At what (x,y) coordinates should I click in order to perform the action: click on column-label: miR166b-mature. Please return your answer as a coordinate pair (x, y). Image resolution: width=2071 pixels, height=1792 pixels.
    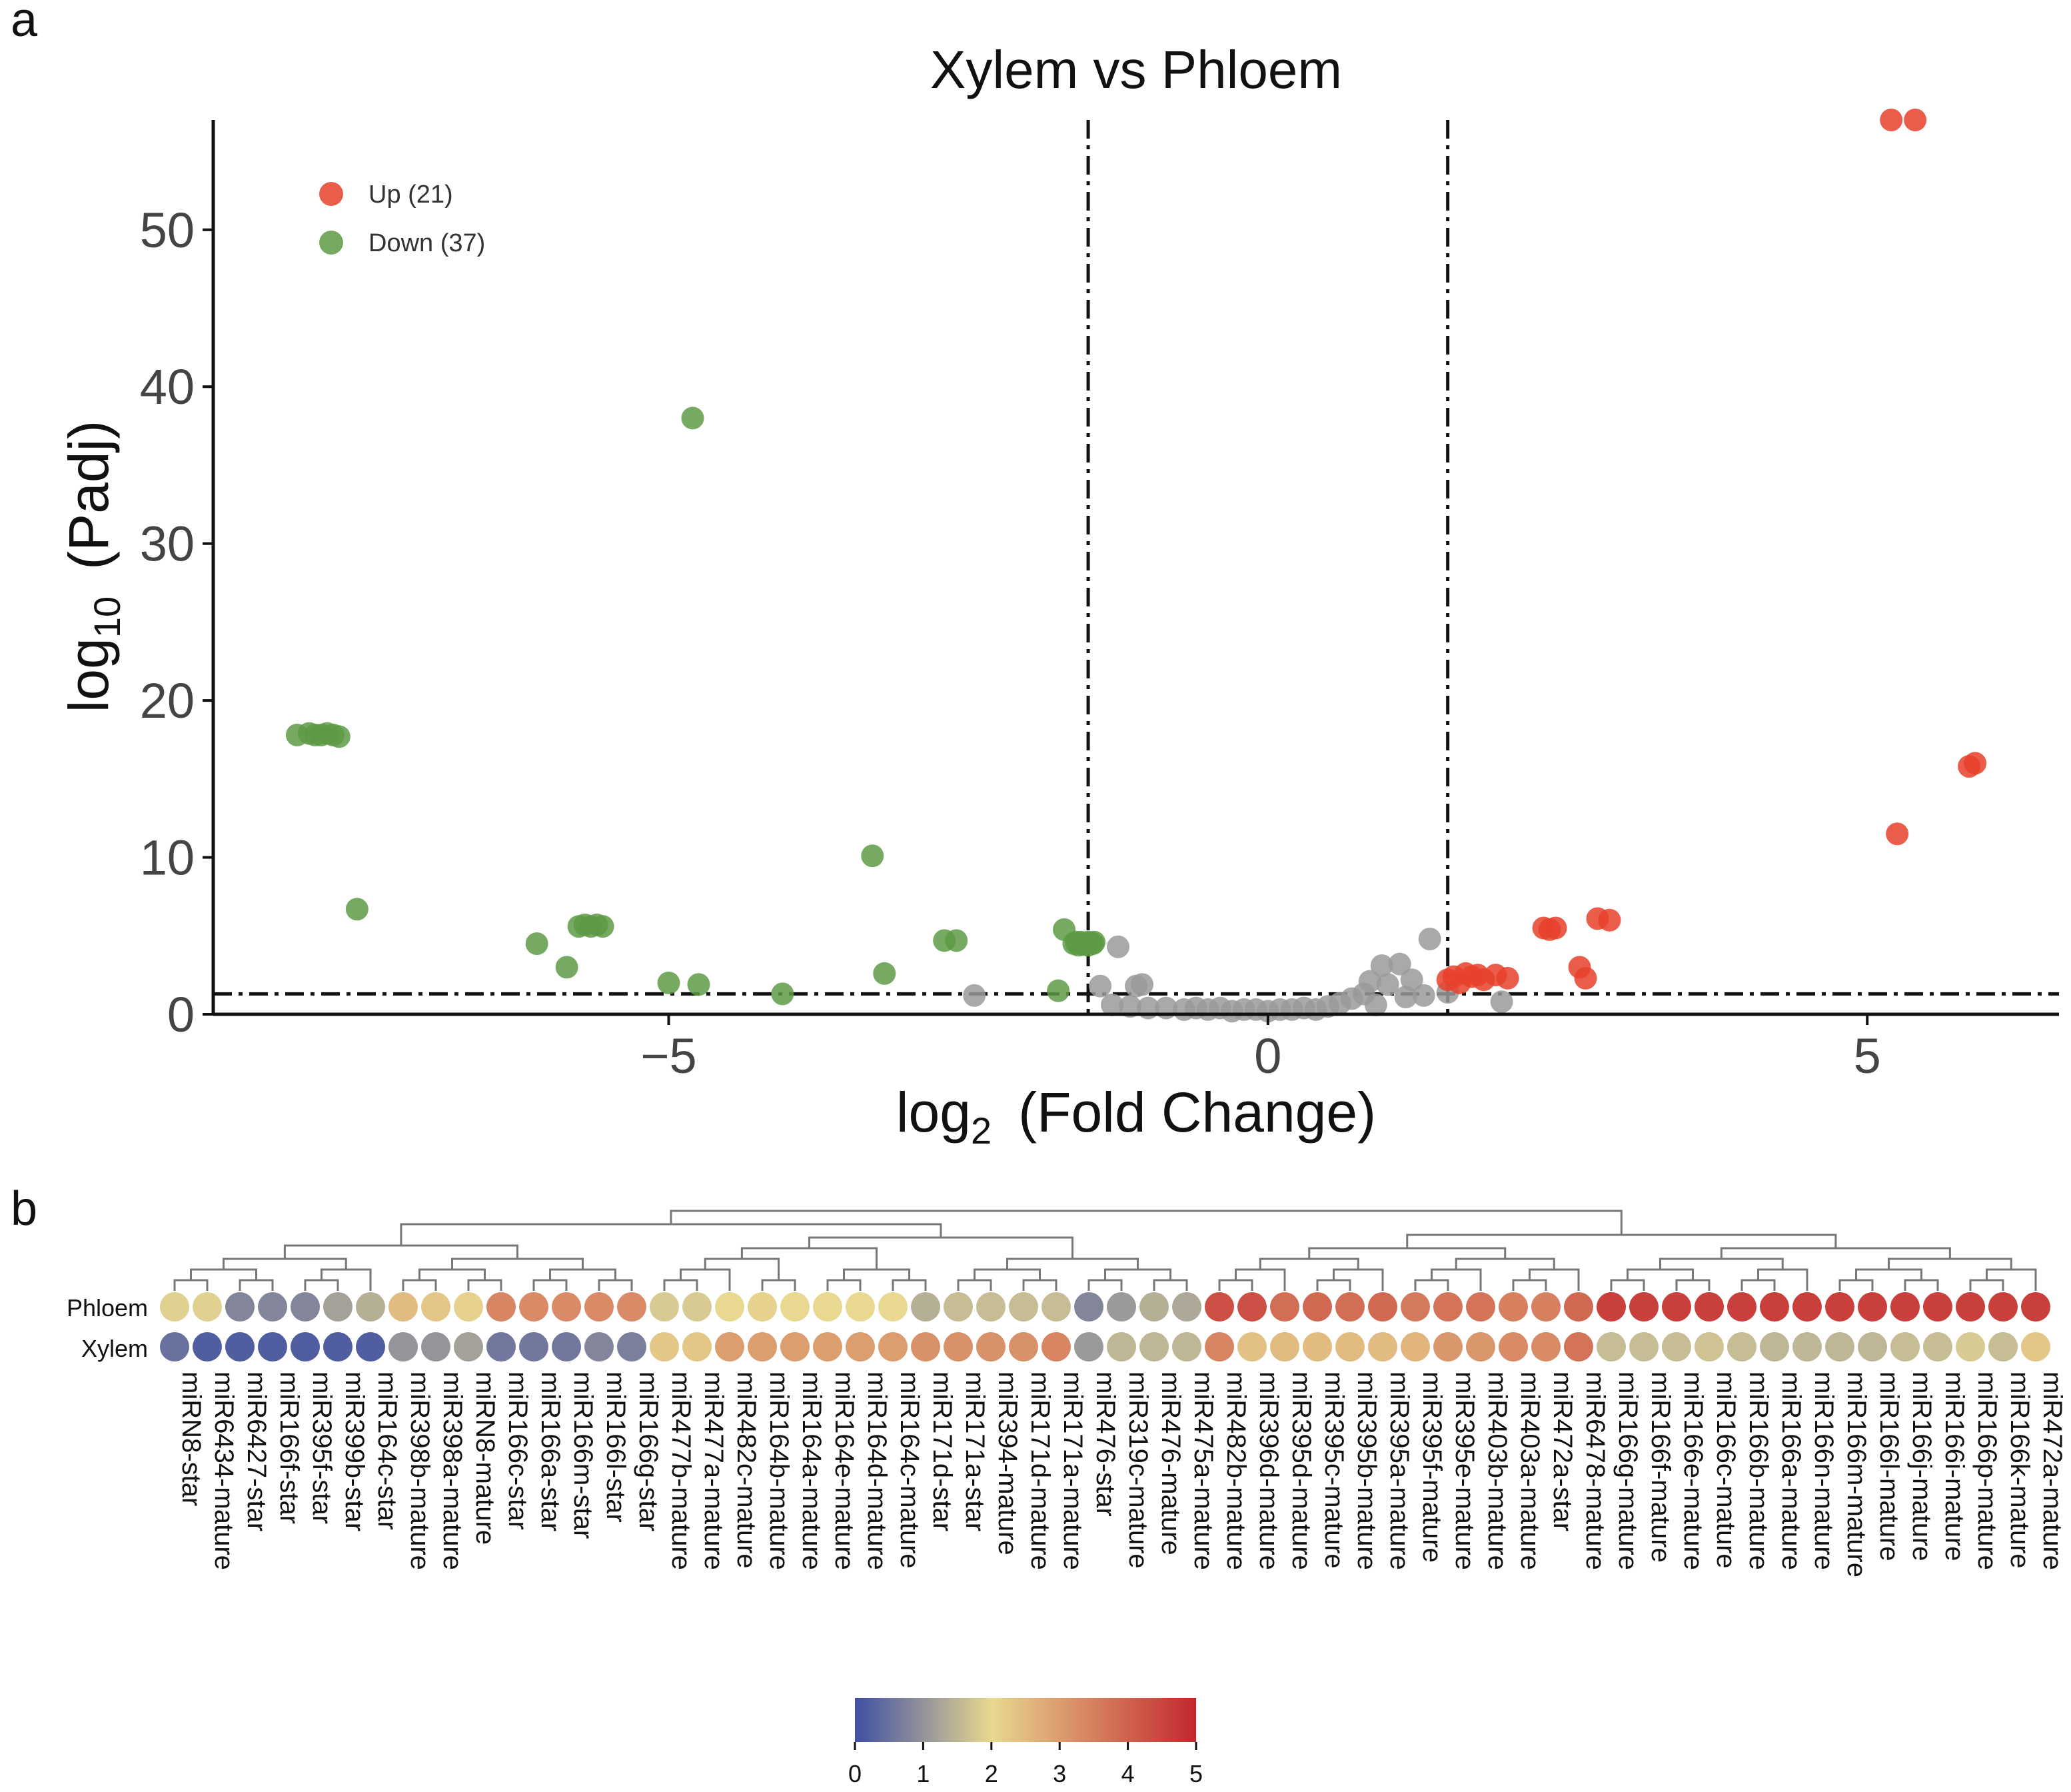
    Looking at the image, I should click on (1758, 1471).